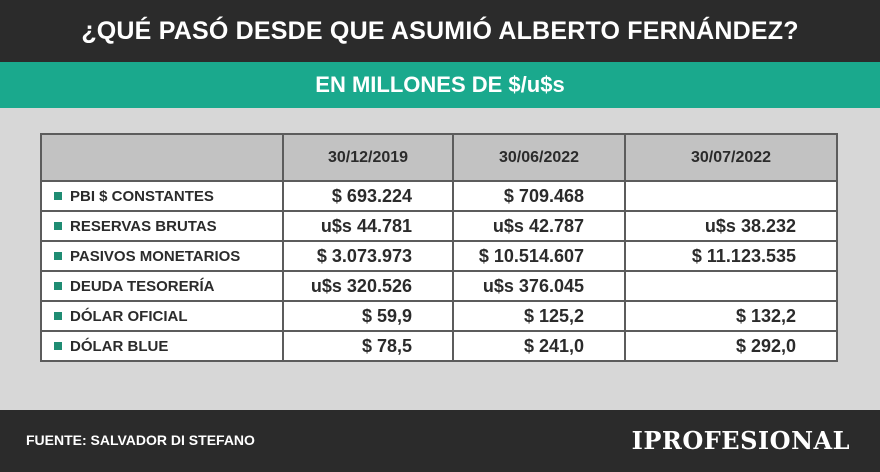  I want to click on page-subtitle: EN MILLONES DE $/u$s, so click(440, 84).